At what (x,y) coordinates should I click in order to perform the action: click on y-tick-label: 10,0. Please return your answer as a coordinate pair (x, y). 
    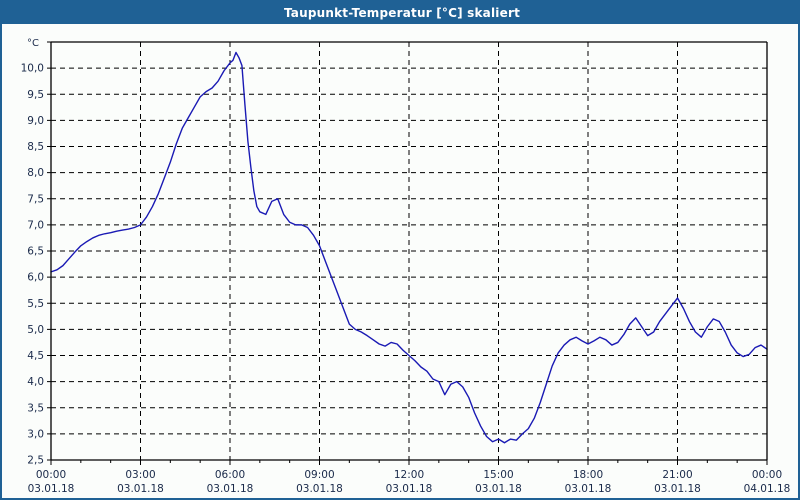
    Looking at the image, I should click on (32, 69).